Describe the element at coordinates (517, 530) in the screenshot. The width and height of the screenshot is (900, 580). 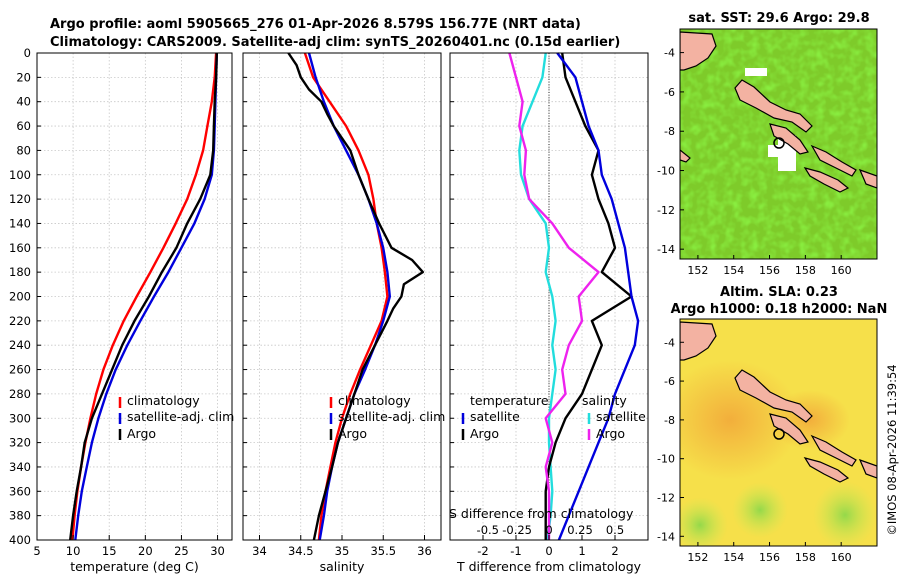
I see `s-diff-tick: -0.25` at that location.